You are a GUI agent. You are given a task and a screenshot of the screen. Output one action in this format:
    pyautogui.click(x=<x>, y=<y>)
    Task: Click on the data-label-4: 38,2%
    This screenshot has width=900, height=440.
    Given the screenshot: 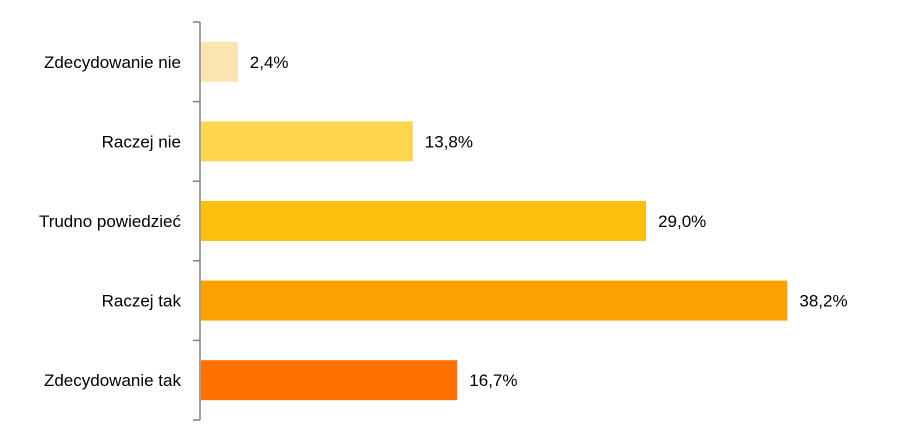 What is the action you would take?
    pyautogui.click(x=823, y=301)
    